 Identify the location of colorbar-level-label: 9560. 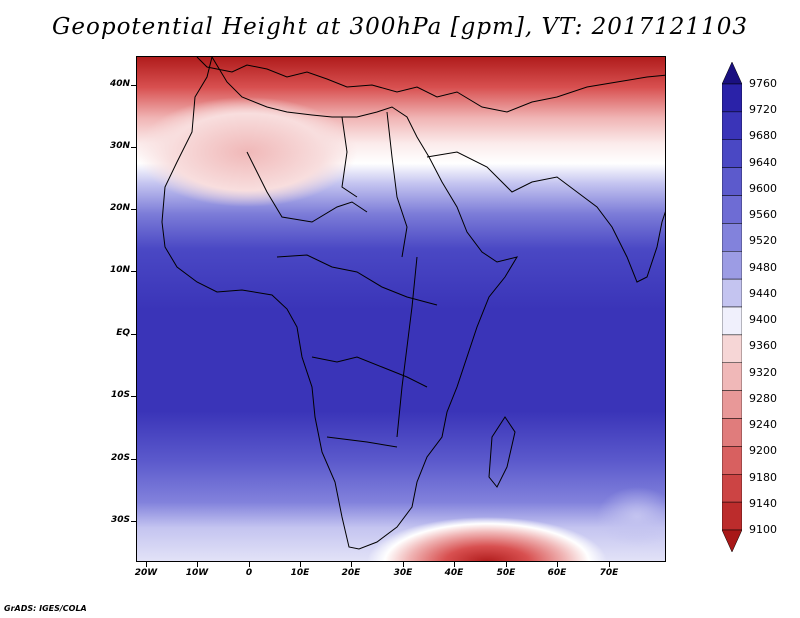
(763, 215).